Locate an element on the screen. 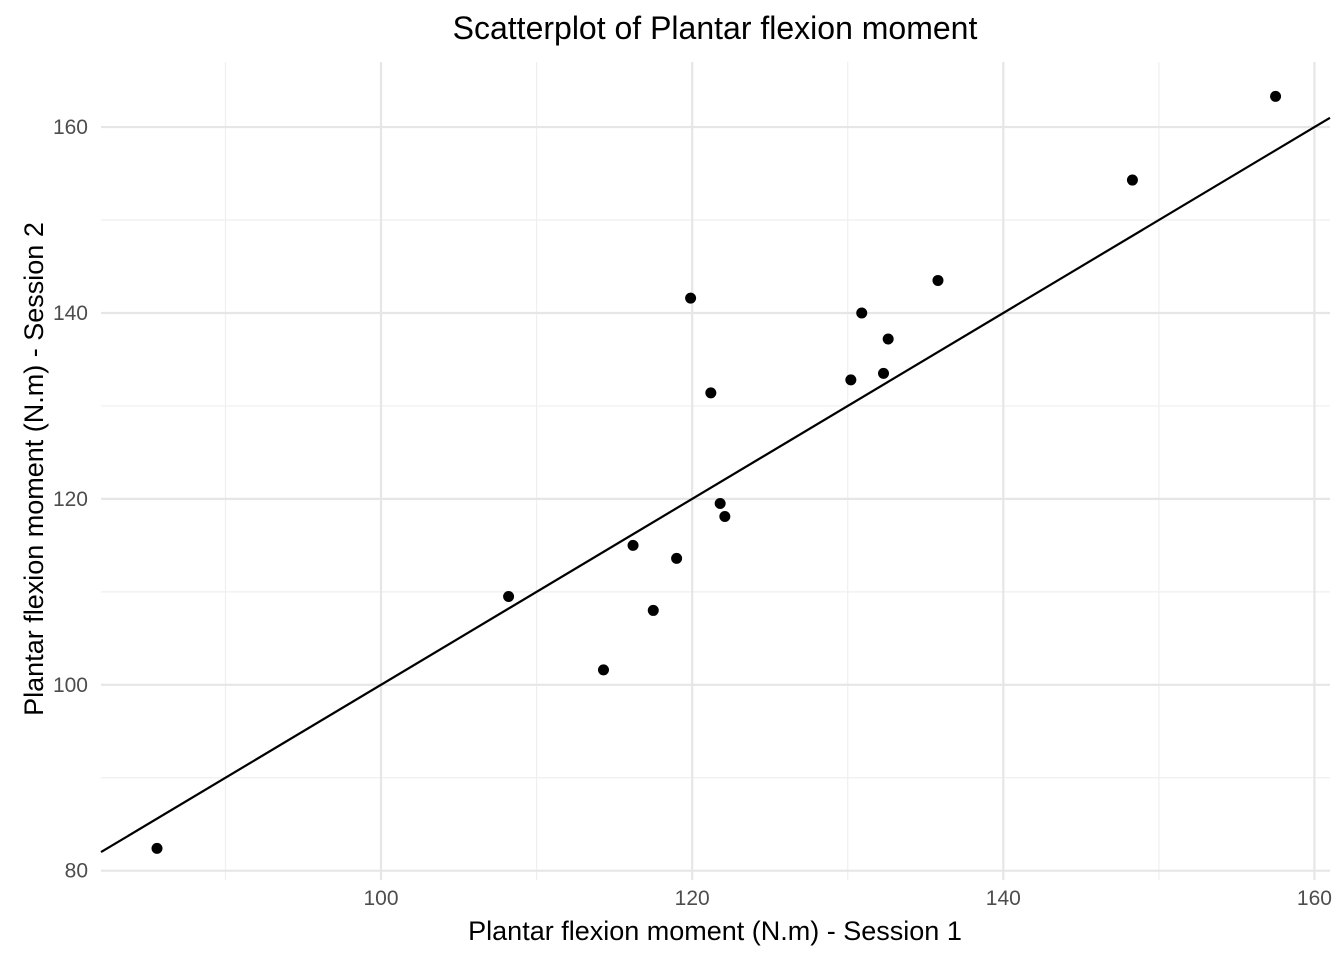  x-tick-label: 140 is located at coordinates (1003, 898).